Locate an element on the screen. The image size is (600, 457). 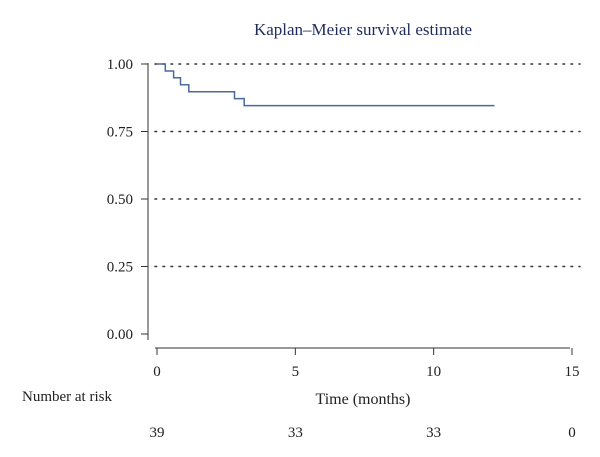
risk-count-2: 33 is located at coordinates (433, 433).